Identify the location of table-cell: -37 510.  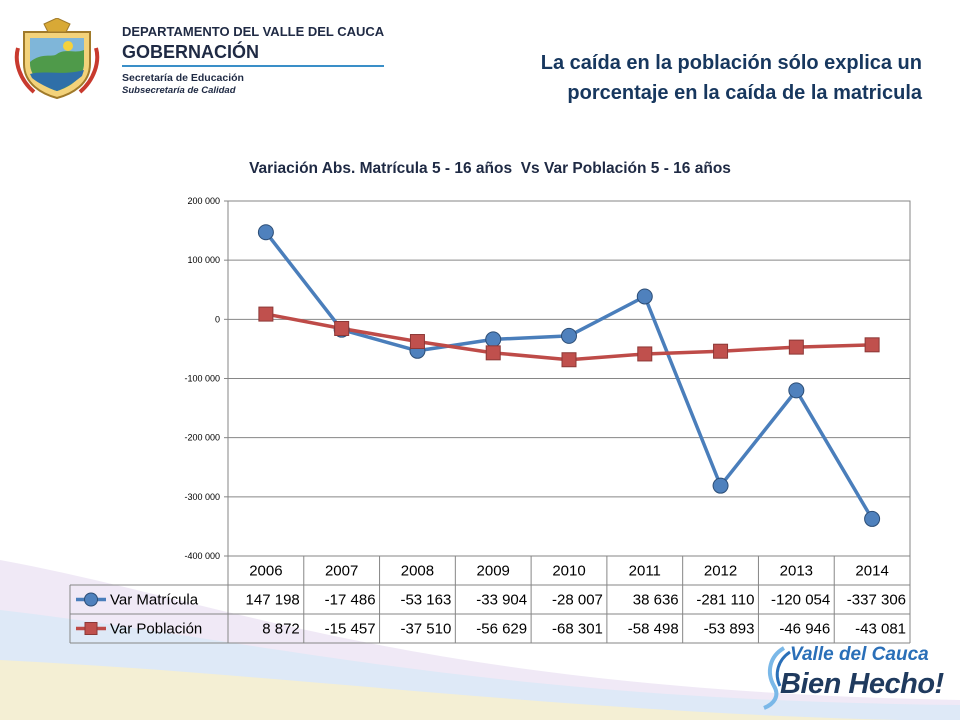
(425, 629).